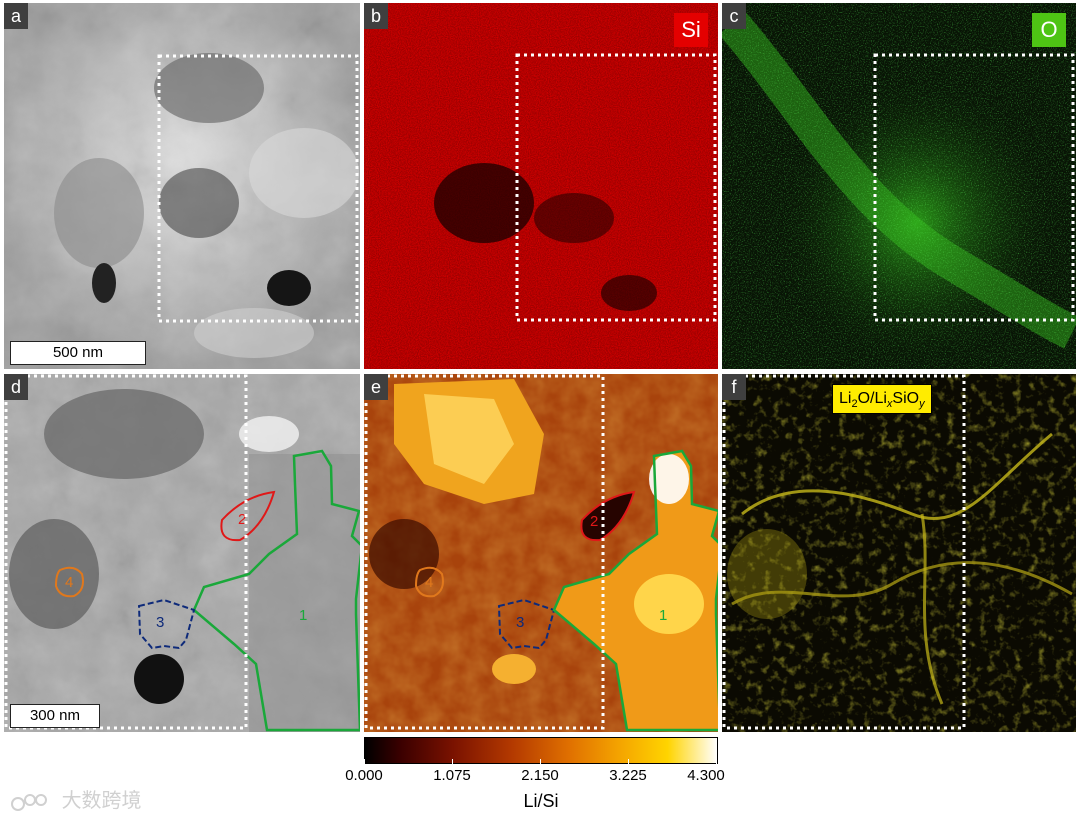  Describe the element at coordinates (1049, 30) in the screenshot. I see `o-element-badge: O` at that location.